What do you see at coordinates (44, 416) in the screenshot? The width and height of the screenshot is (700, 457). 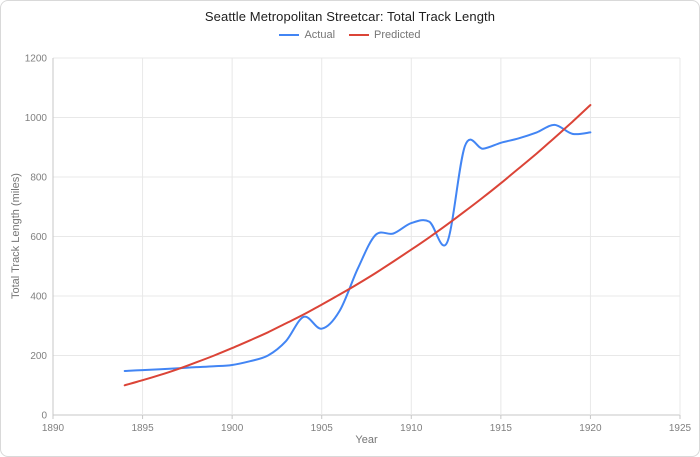 I see `y-tick-label: 0` at bounding box center [44, 416].